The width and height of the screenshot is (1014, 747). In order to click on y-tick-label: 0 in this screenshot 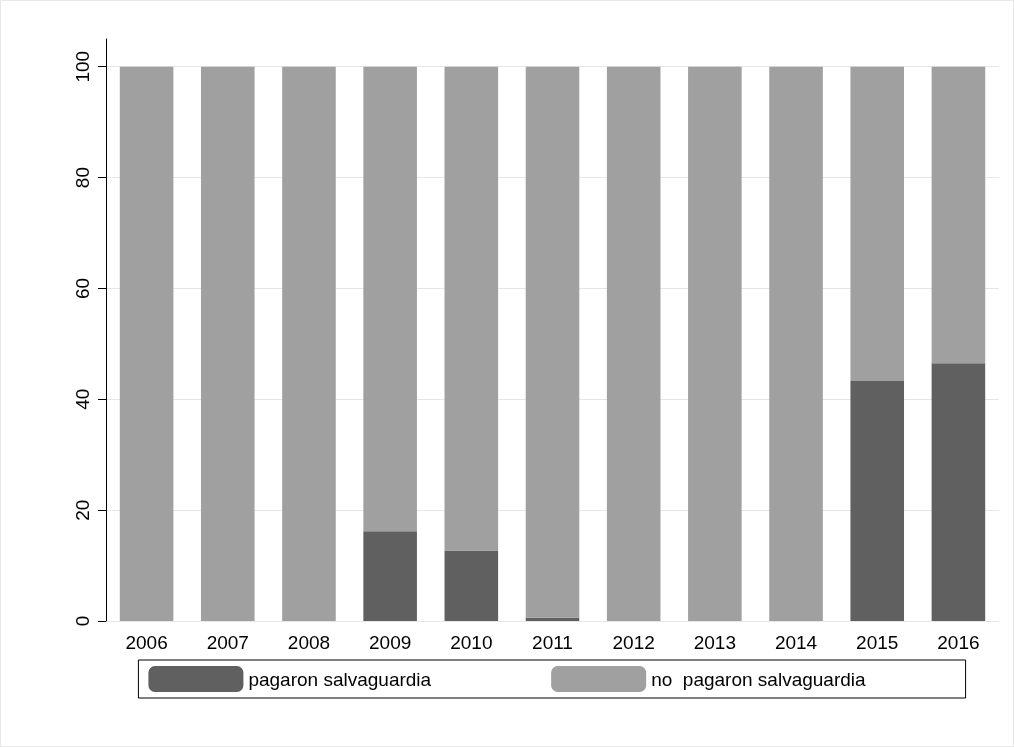, I will do `click(82, 621)`.